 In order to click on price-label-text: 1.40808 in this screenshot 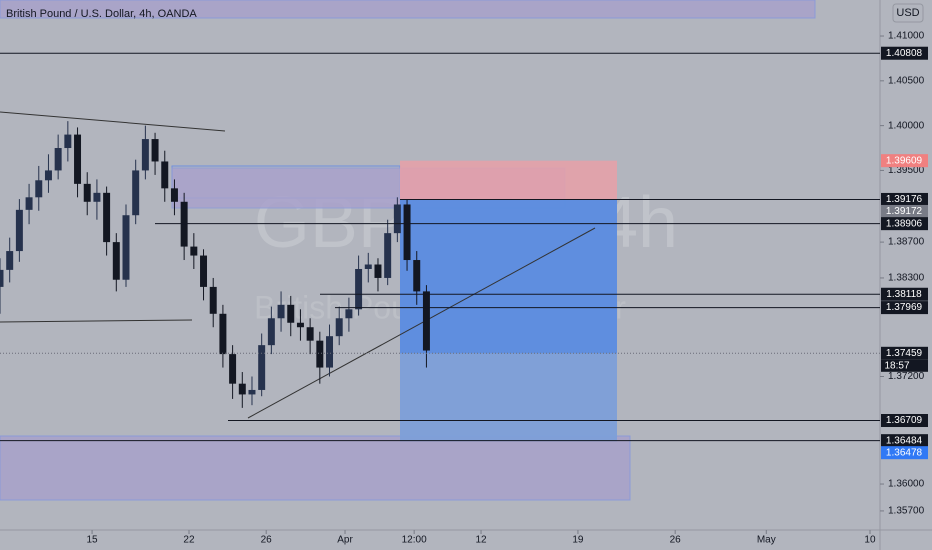, I will do `click(904, 53)`.